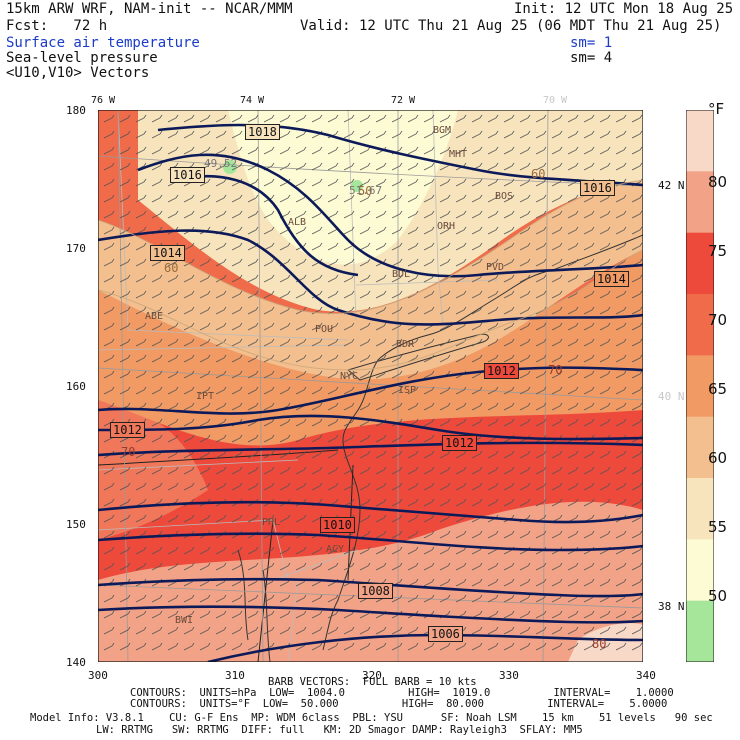  Describe the element at coordinates (718, 527) in the screenshot. I see `colorbar-label: 55` at that location.